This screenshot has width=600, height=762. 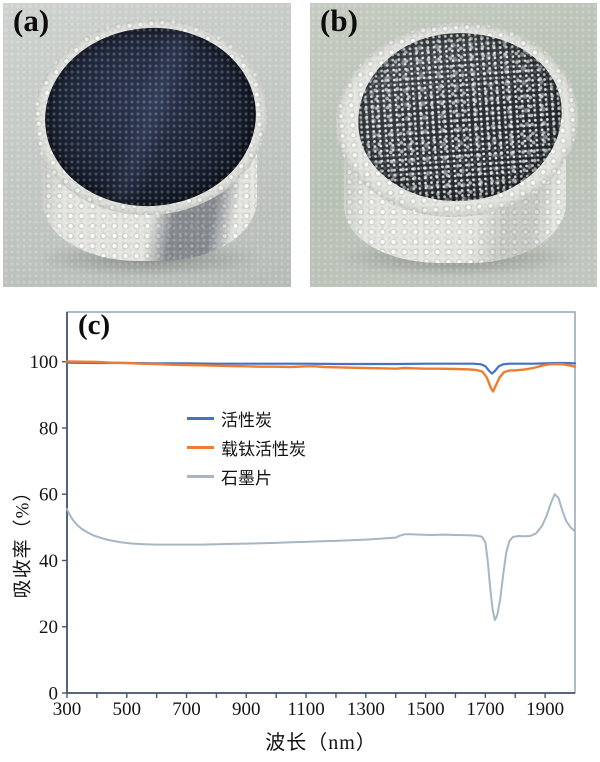 What do you see at coordinates (44, 362) in the screenshot?
I see `y-tick-label: 100` at bounding box center [44, 362].